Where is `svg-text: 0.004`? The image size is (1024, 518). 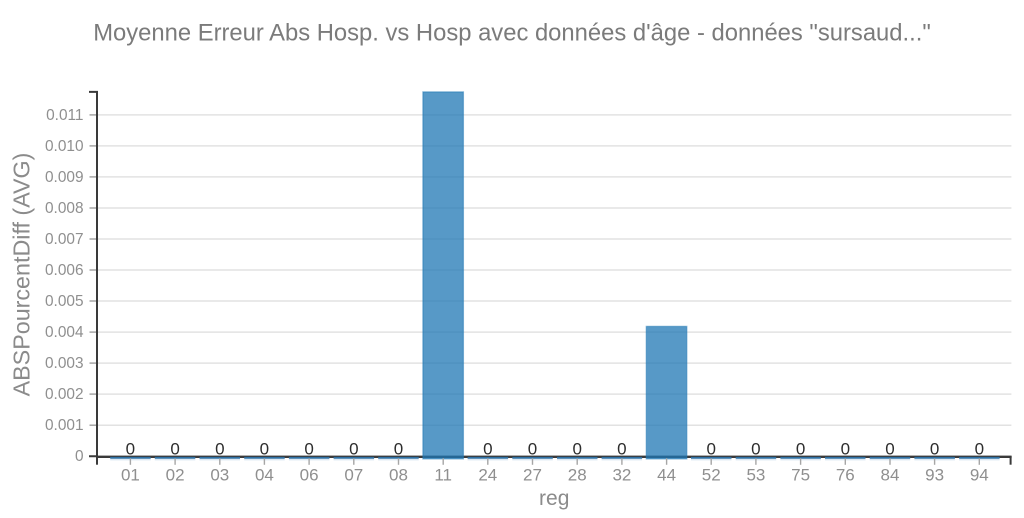 svg-text: 0.004 is located at coordinates (64, 332).